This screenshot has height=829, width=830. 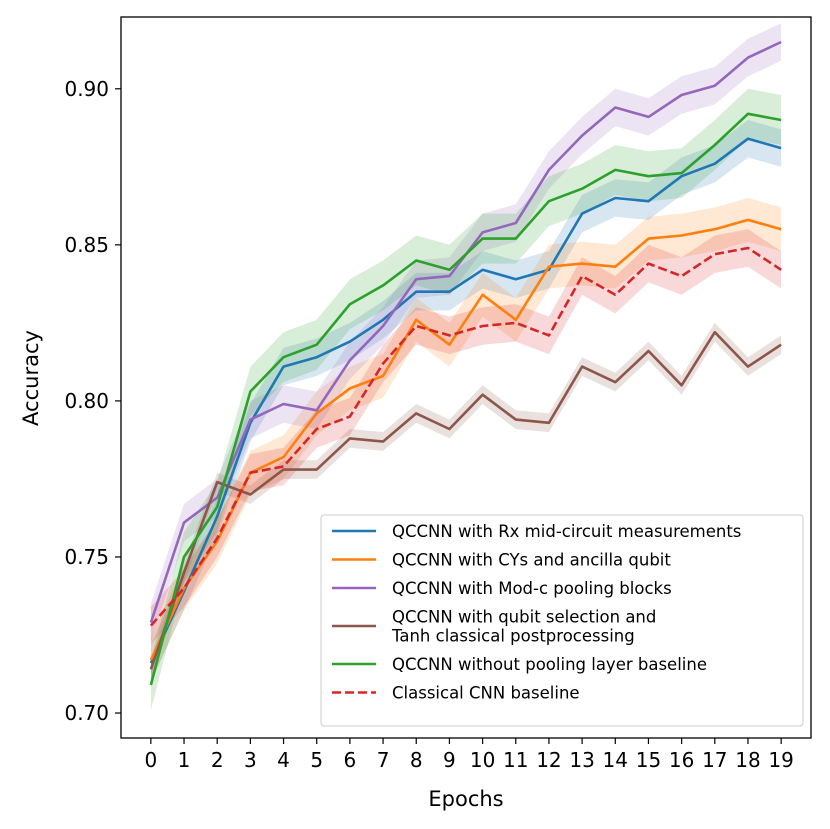 What do you see at coordinates (217, 760) in the screenshot?
I see `x-tick-label: 2` at bounding box center [217, 760].